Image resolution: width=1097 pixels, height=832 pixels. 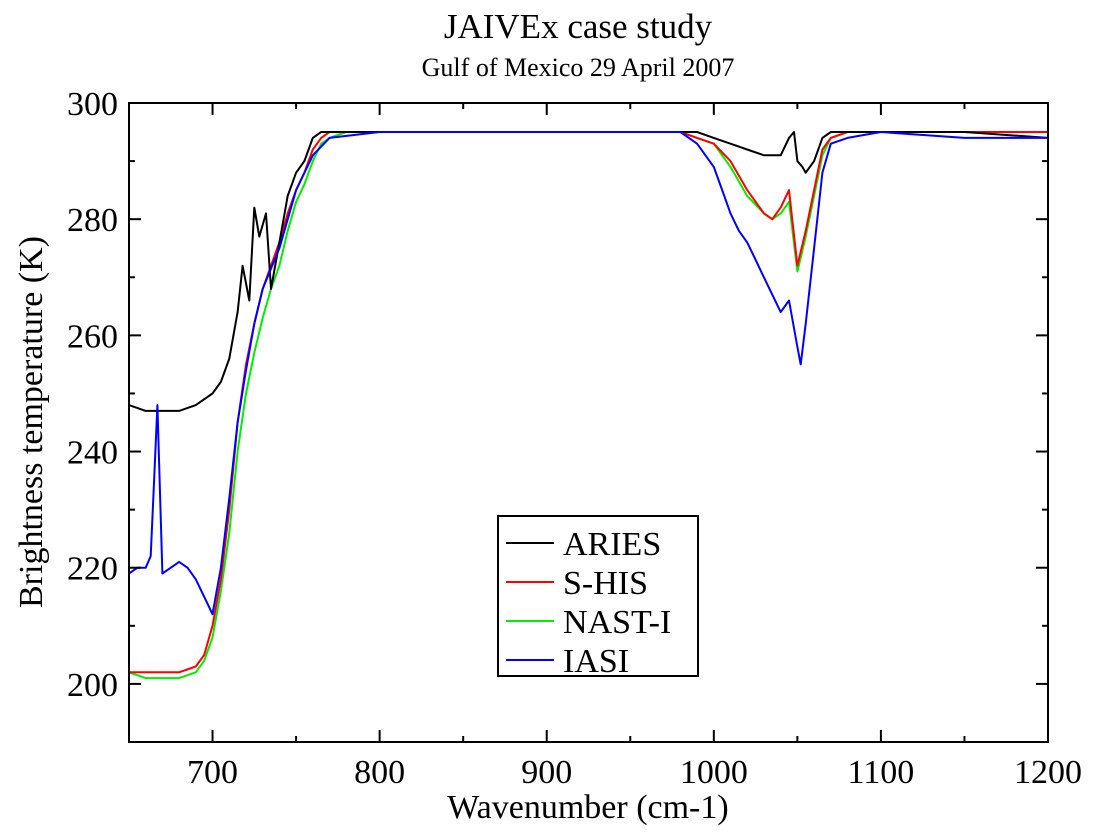 I want to click on y-tick-label: 220, so click(x=92, y=569).